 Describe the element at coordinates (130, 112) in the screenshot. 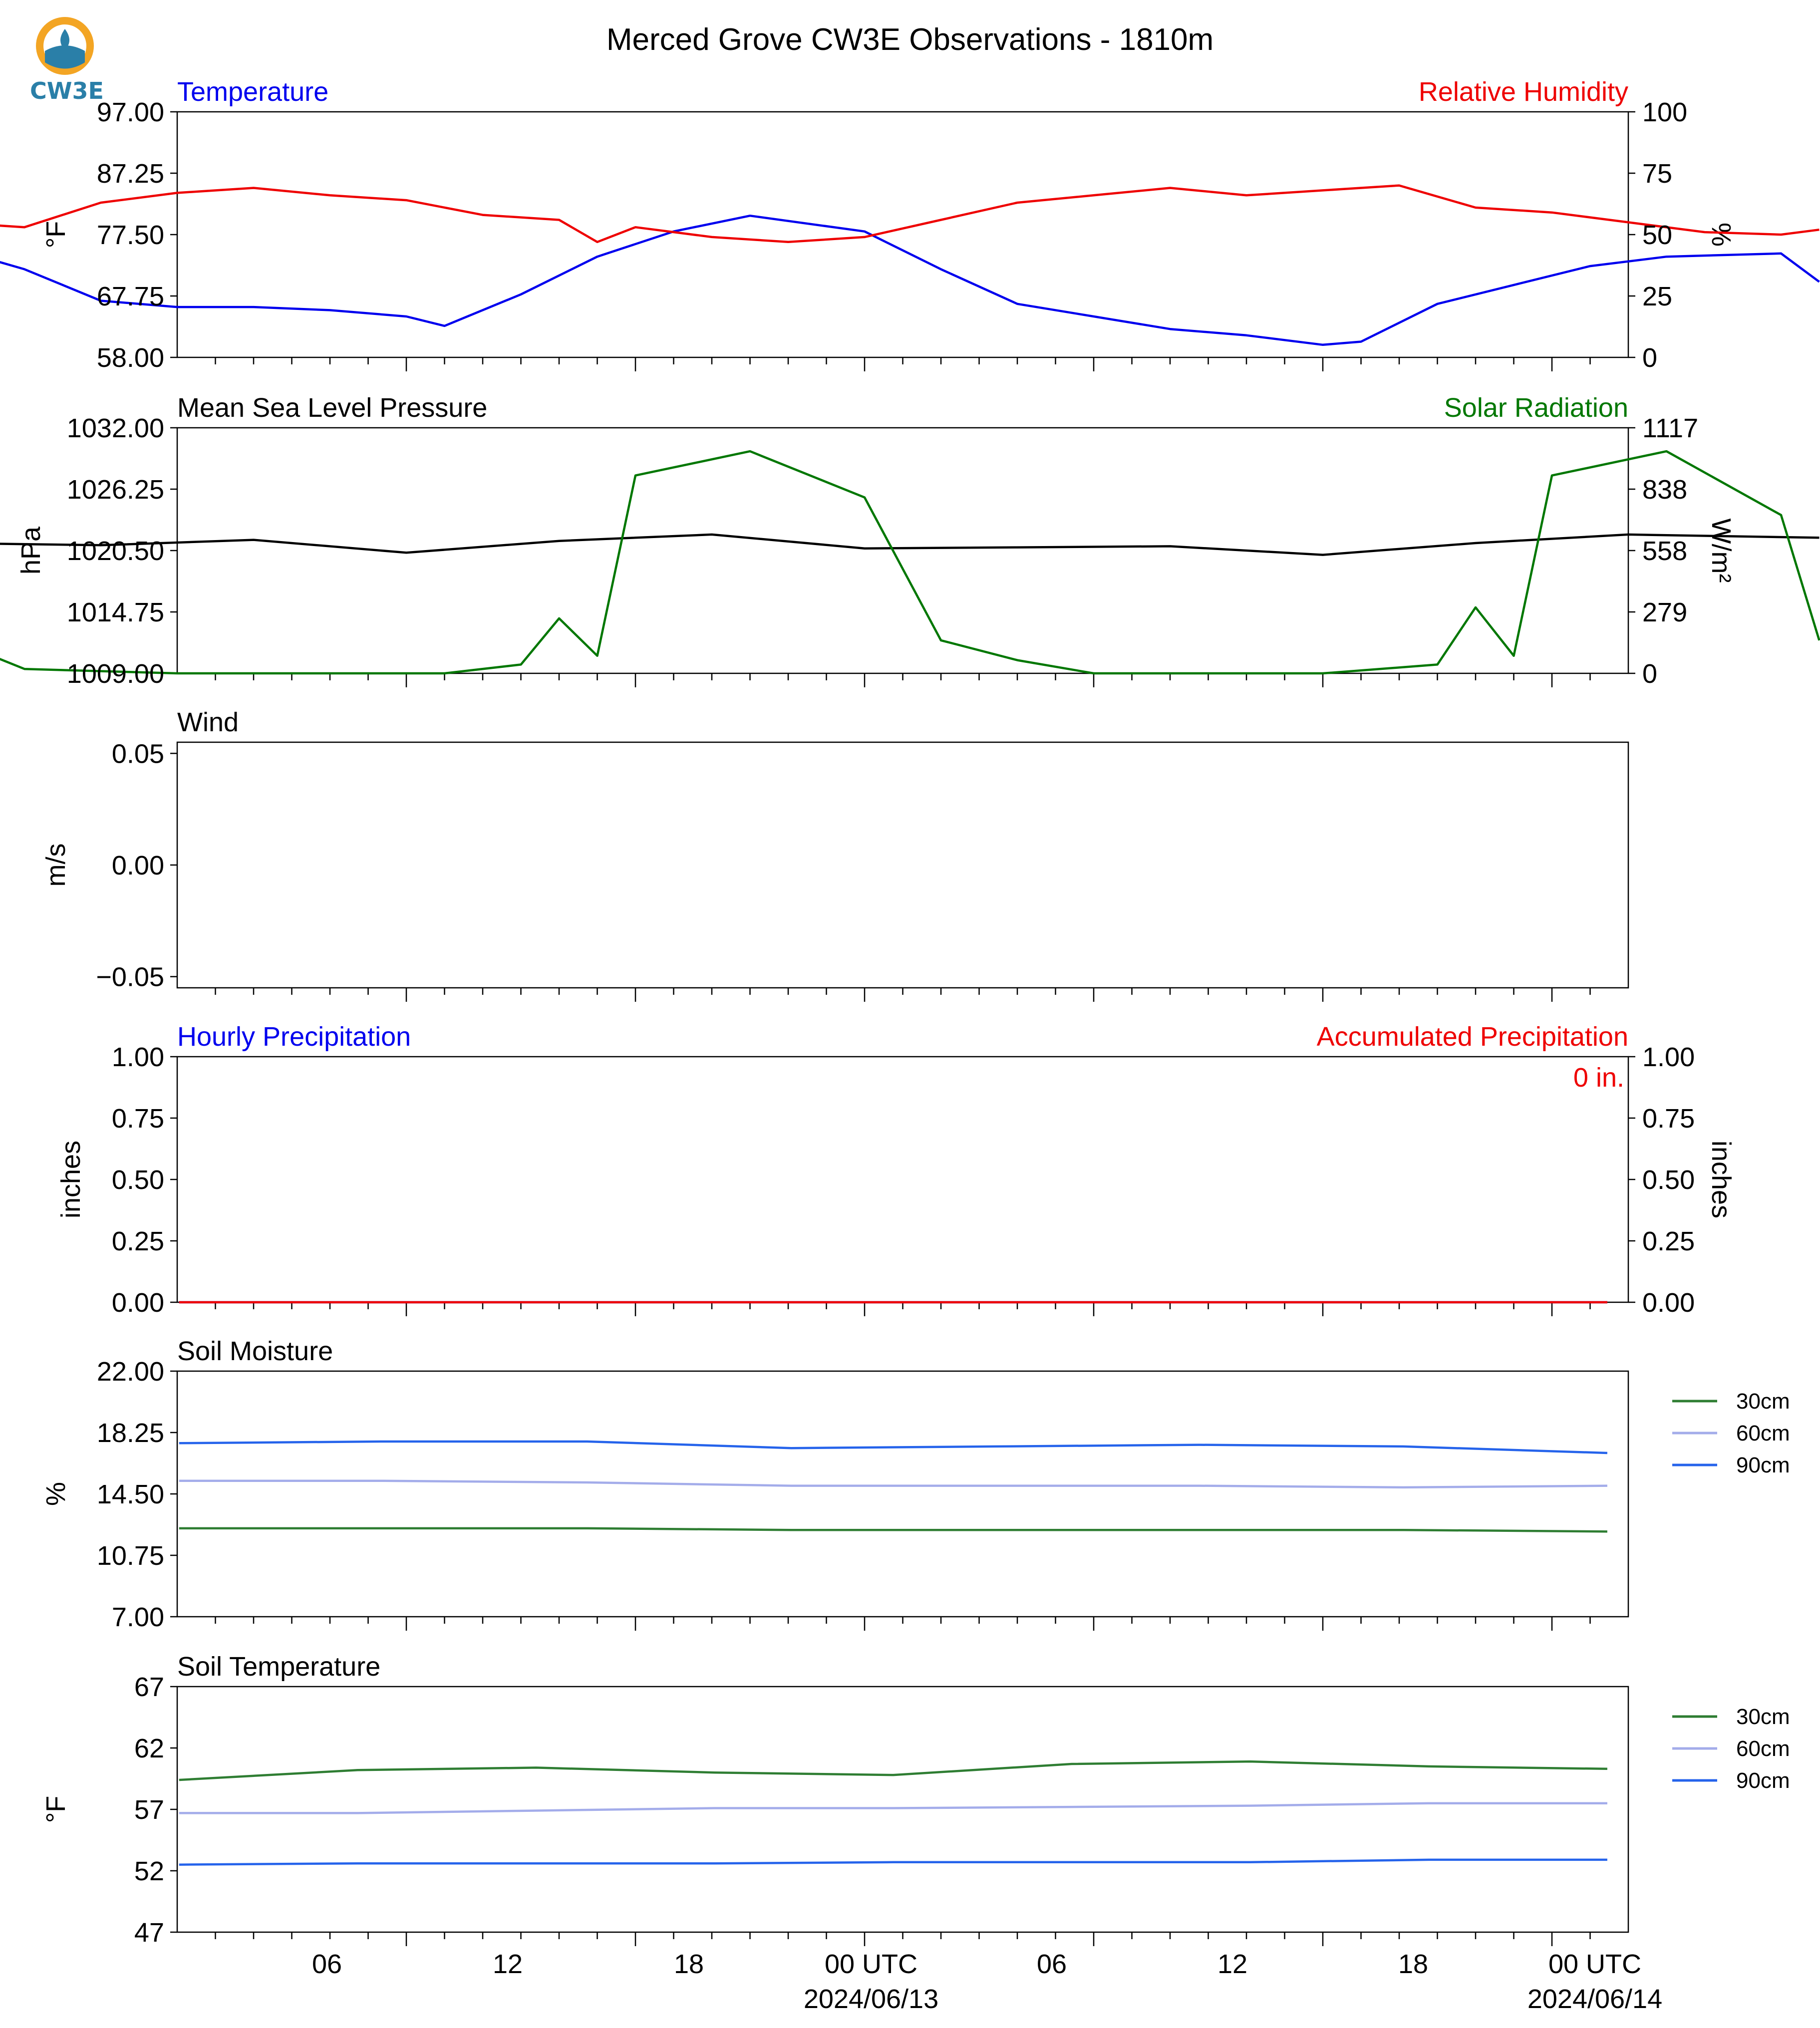

I see `y-tick-label: 97.00` at that location.